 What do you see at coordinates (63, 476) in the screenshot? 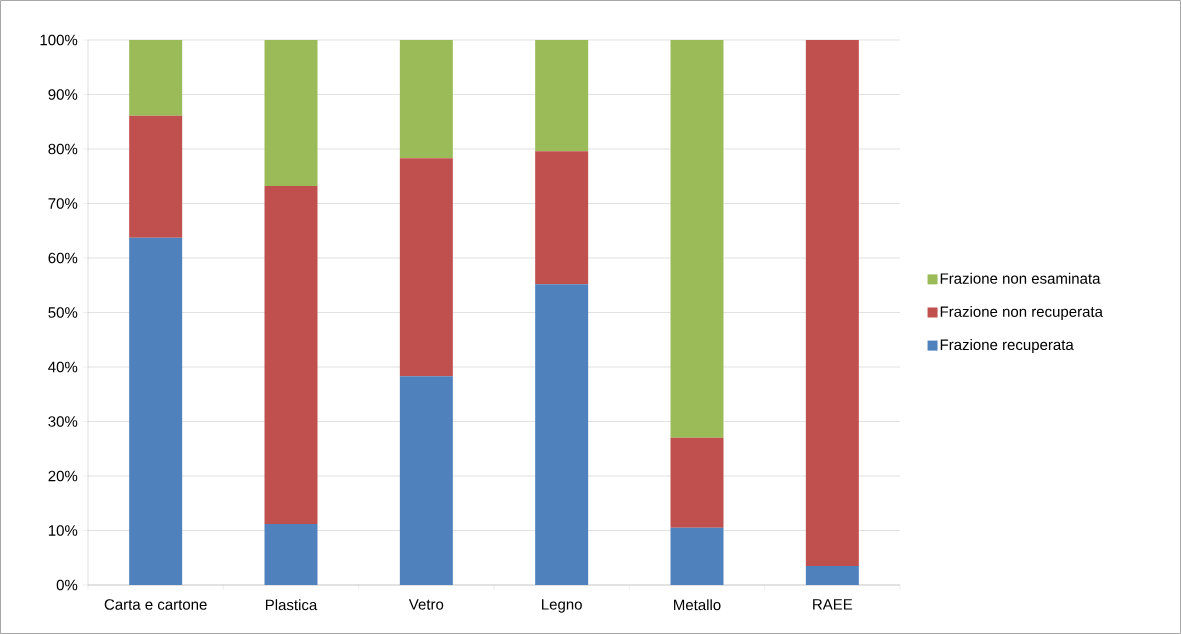
I see `y-tick-label: 20%` at bounding box center [63, 476].